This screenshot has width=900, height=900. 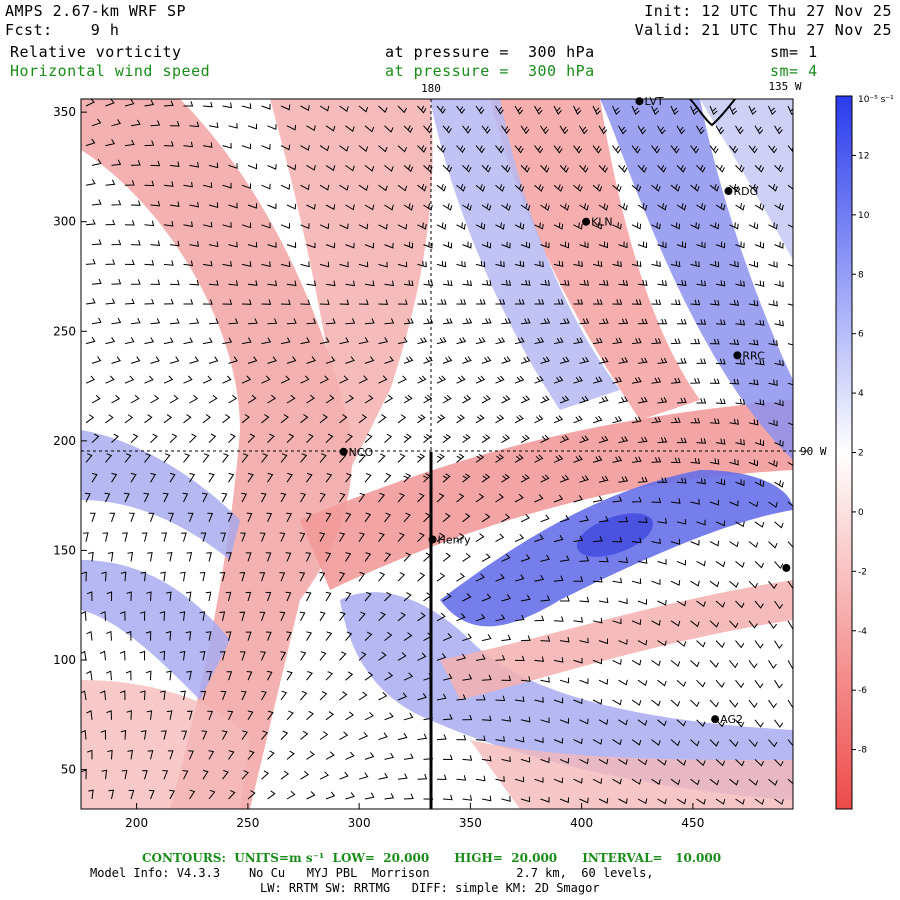 I want to click on station-label: KLN, so click(x=602, y=222).